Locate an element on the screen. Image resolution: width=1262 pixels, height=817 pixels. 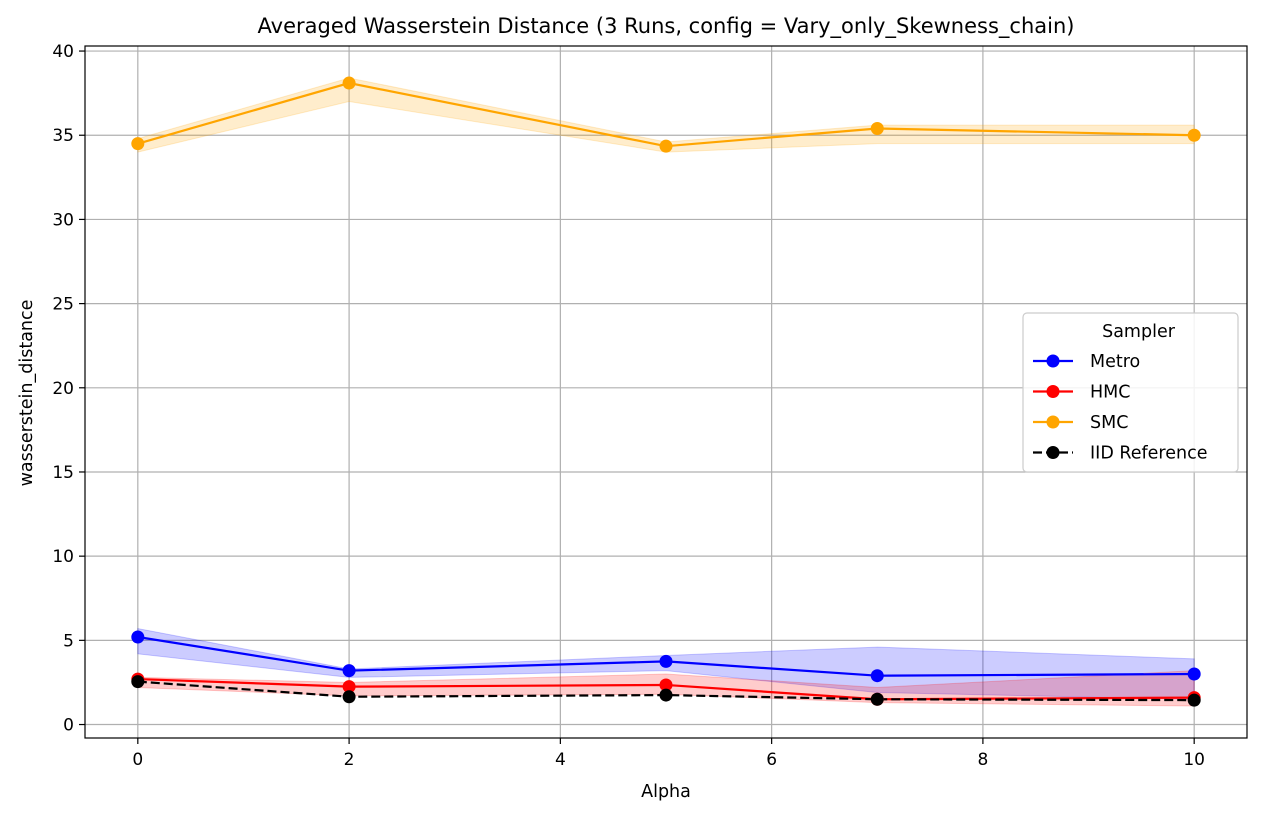
smc-band is located at coordinates (666, 115).